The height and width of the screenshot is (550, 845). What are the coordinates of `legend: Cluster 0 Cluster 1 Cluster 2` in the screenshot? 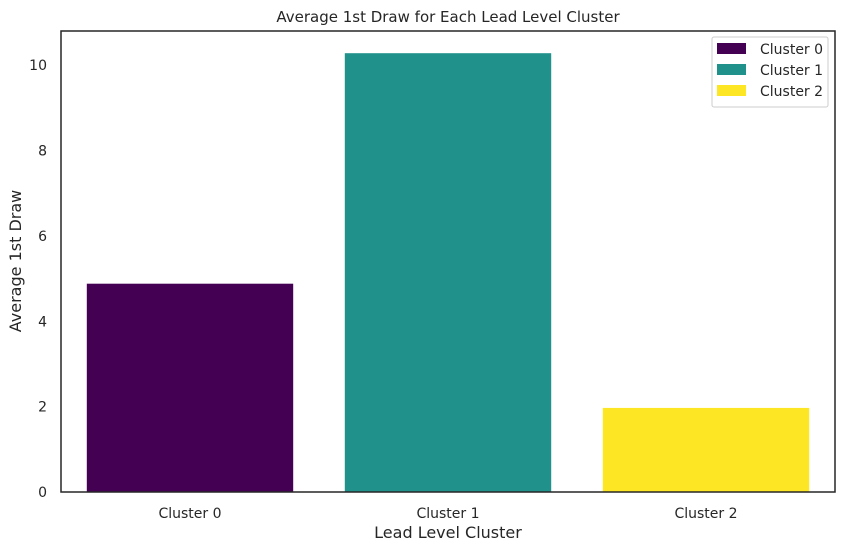 It's located at (770, 72).